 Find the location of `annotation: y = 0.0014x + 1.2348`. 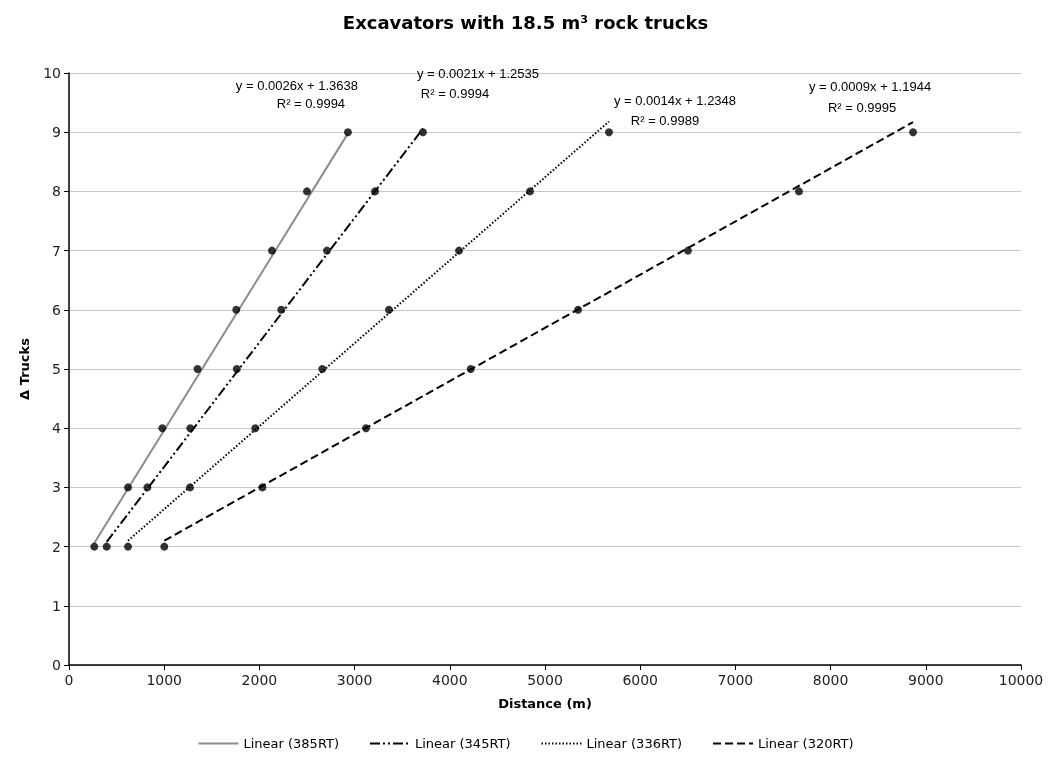

annotation: y = 0.0014x + 1.2348 is located at coordinates (675, 101).